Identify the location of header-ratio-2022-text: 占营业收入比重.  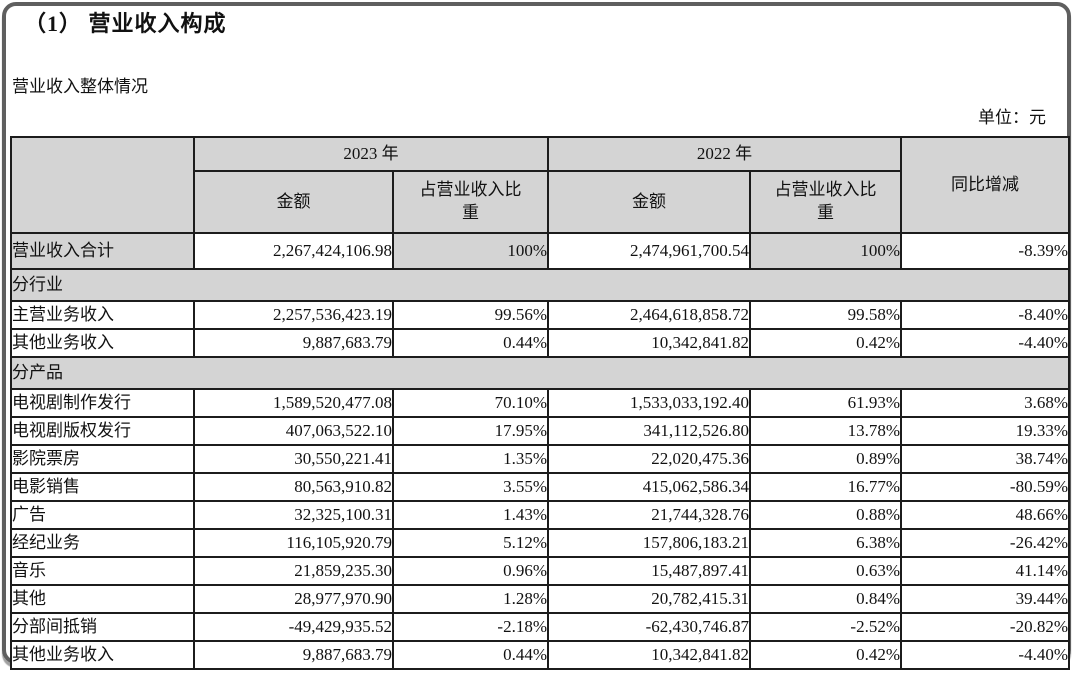
(825, 201).